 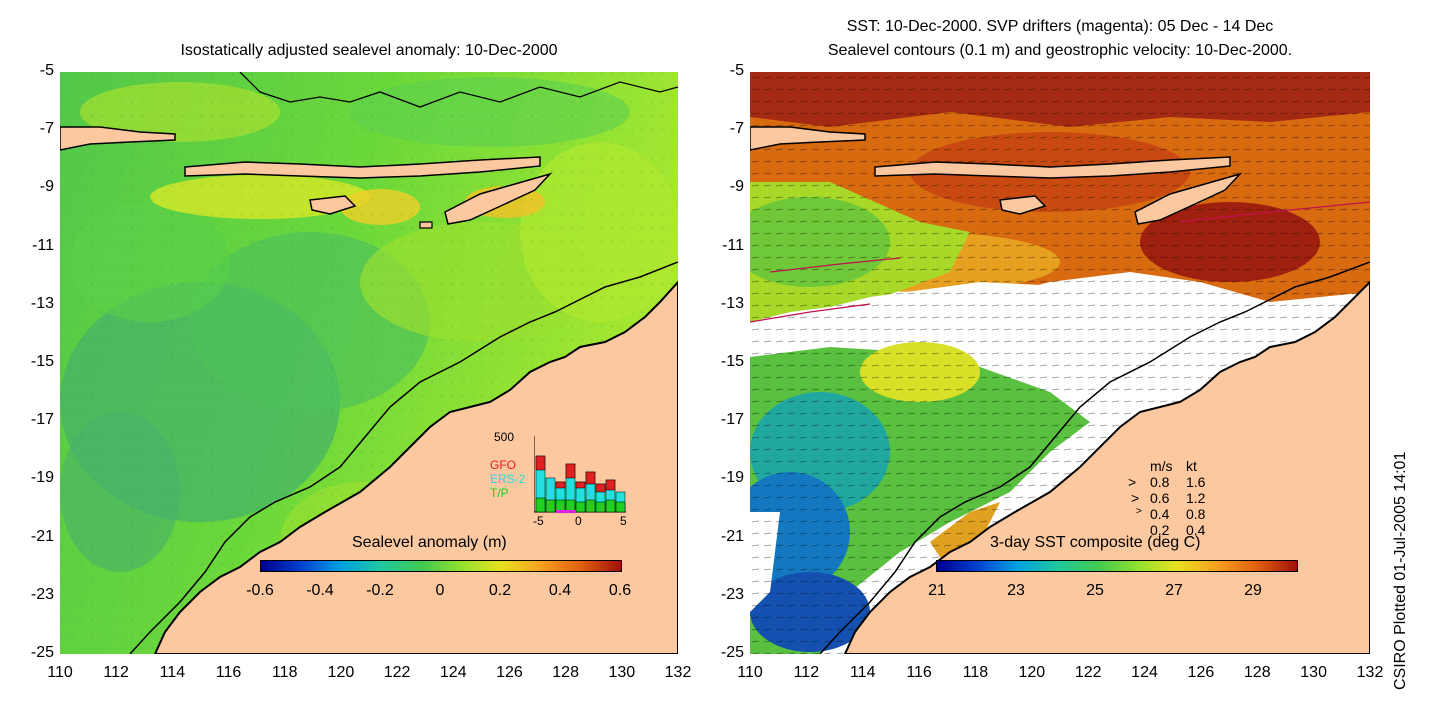 I want to click on left-lat-tick-label: -13, so click(x=42, y=303).